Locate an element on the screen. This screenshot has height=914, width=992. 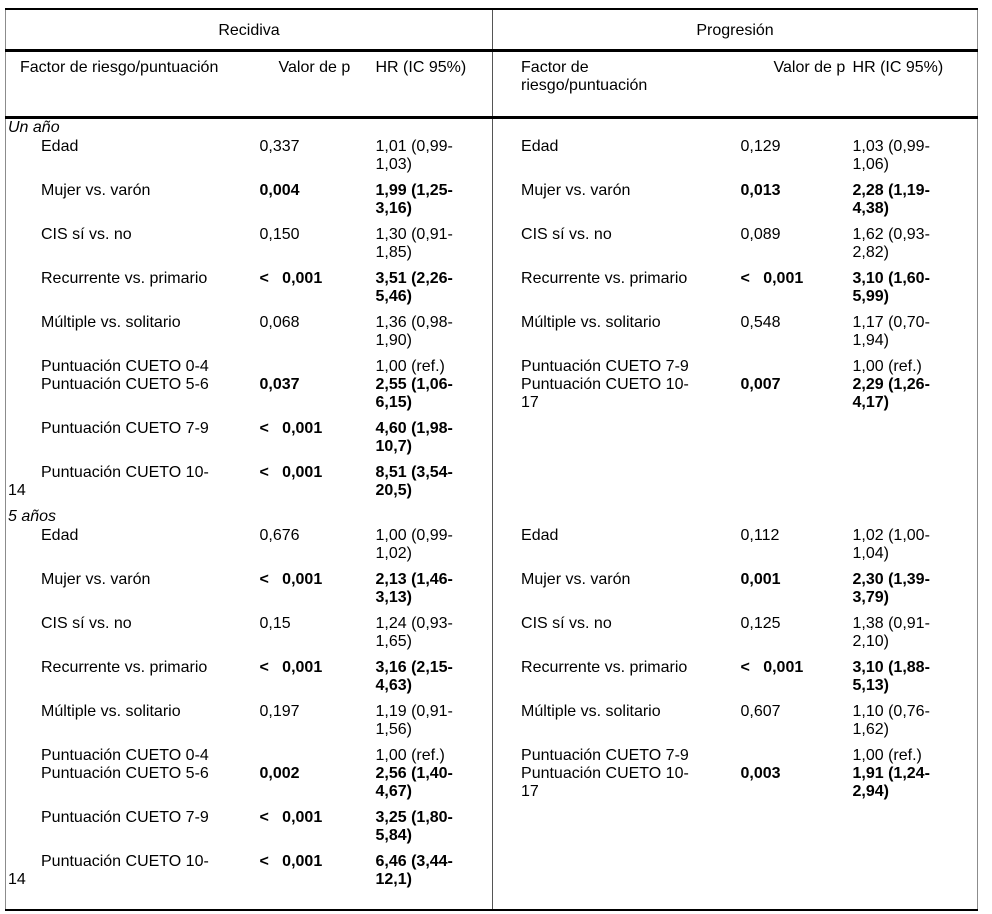
factor-cell: Puntuación CUETO 10- 17 is located at coordinates (614, 398).